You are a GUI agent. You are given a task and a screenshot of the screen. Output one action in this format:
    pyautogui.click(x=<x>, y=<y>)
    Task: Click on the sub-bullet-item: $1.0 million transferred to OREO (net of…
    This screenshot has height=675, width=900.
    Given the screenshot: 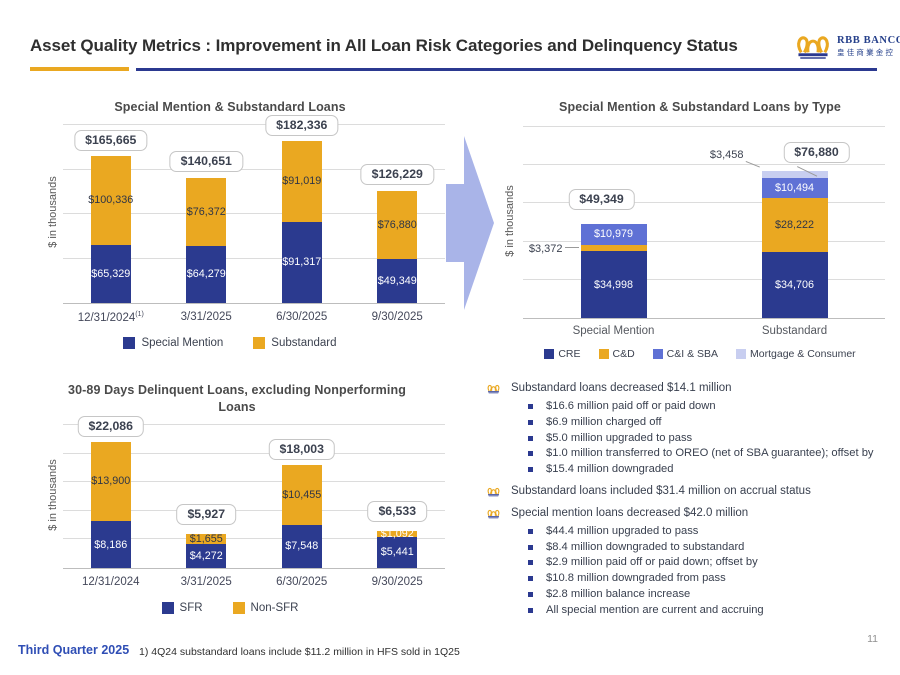 What is the action you would take?
    pyautogui.click(x=682, y=453)
    